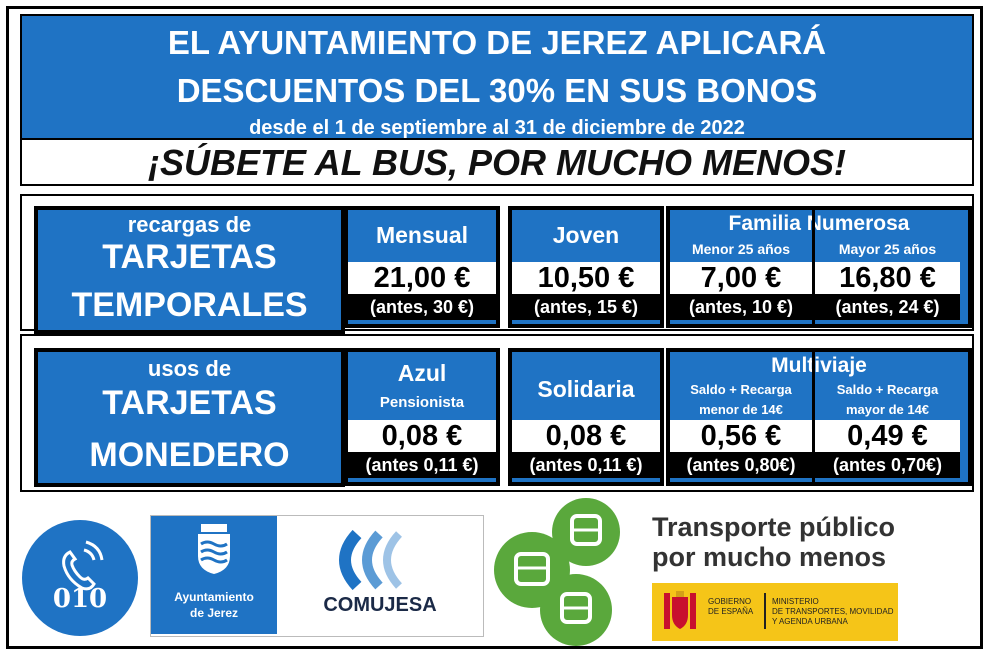  What do you see at coordinates (887, 389) in the screenshot?
I see `multiviaje-mayor-label-1: Saldo + Recarga` at bounding box center [887, 389].